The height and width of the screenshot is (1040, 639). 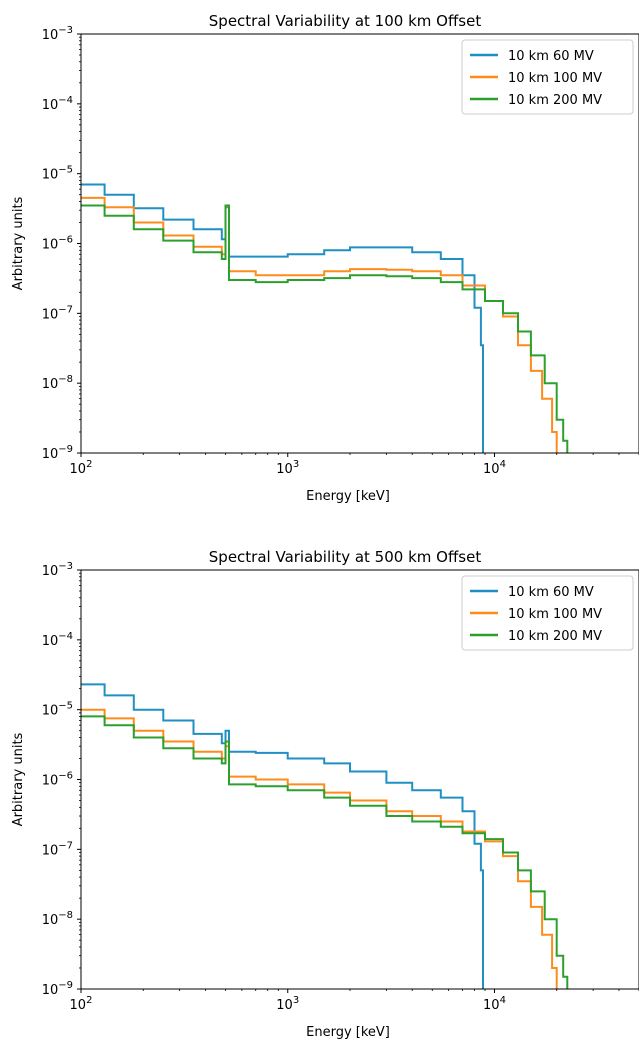 What do you see at coordinates (345, 557) in the screenshot?
I see `chart-title: Spectral Variability at 500 km Offset` at bounding box center [345, 557].